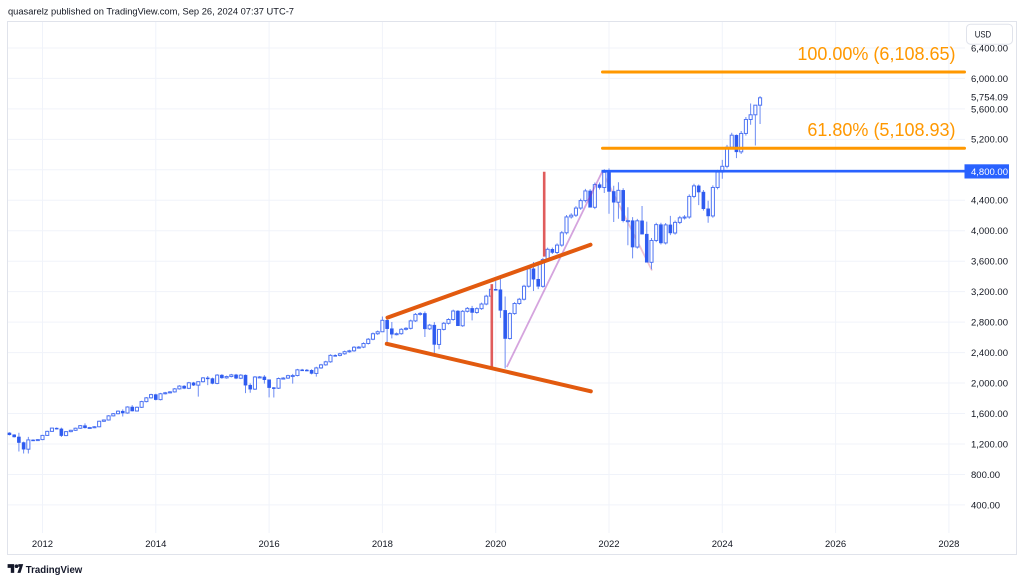  What do you see at coordinates (985, 505) in the screenshot?
I see `svg-text: 400.00` at bounding box center [985, 505].